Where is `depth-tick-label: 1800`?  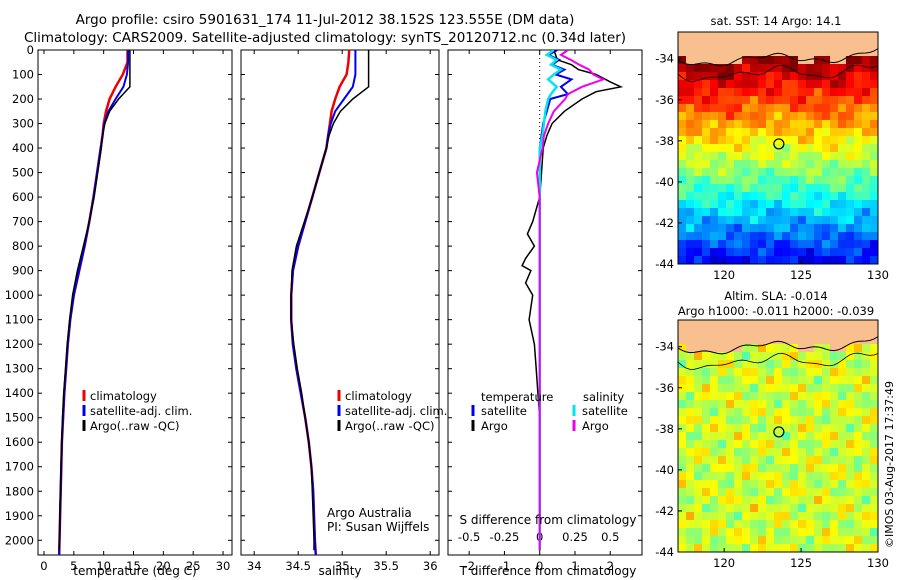 depth-tick-label: 1800 is located at coordinates (19, 491).